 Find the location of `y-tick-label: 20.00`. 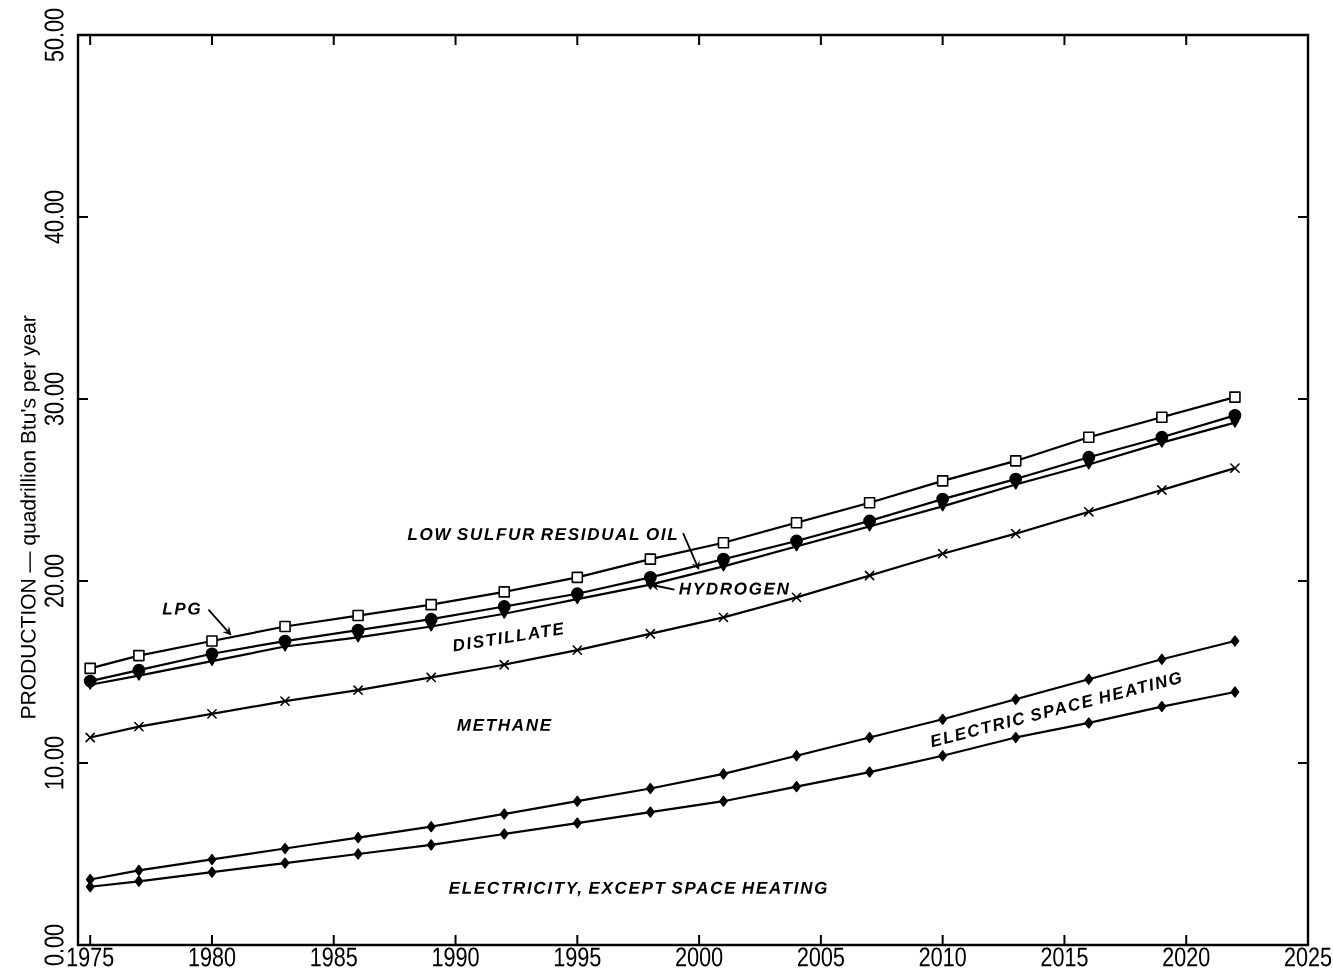

y-tick-label: 20.00 is located at coordinates (54, 580).